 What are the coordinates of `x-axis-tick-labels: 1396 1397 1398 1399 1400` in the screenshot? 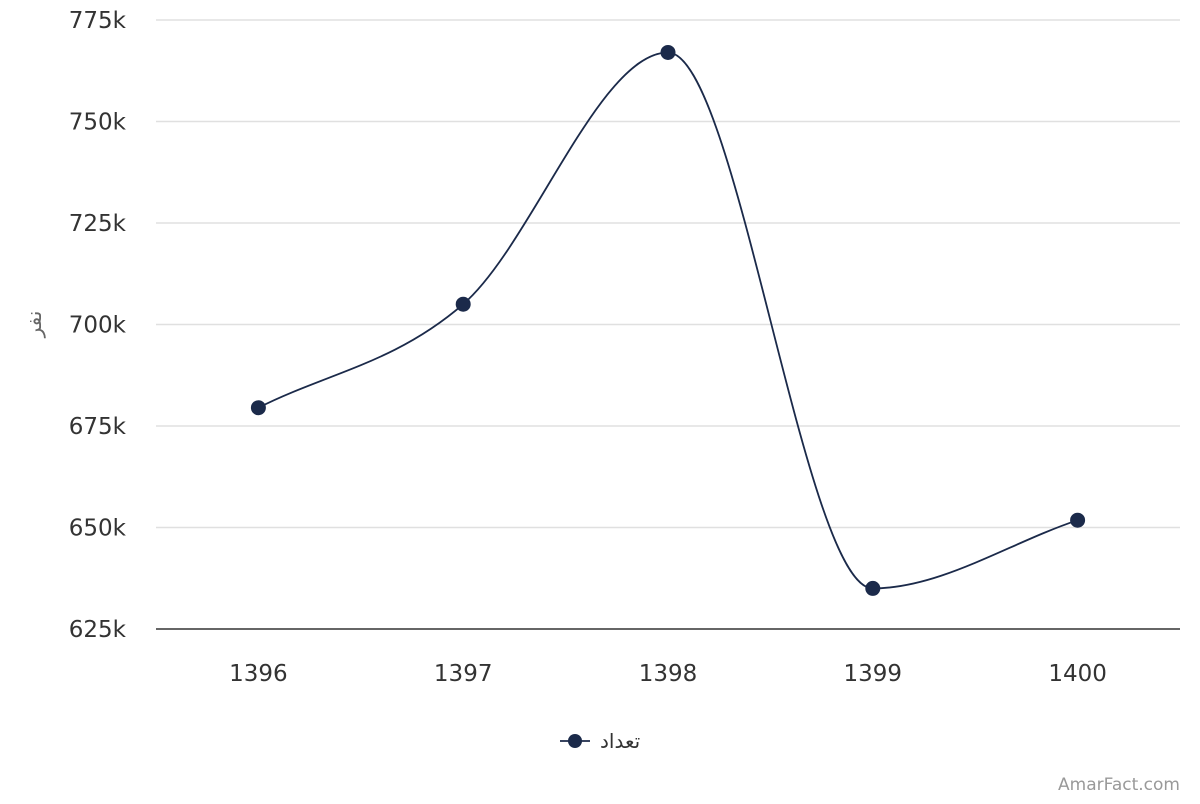 It's located at (668, 674).